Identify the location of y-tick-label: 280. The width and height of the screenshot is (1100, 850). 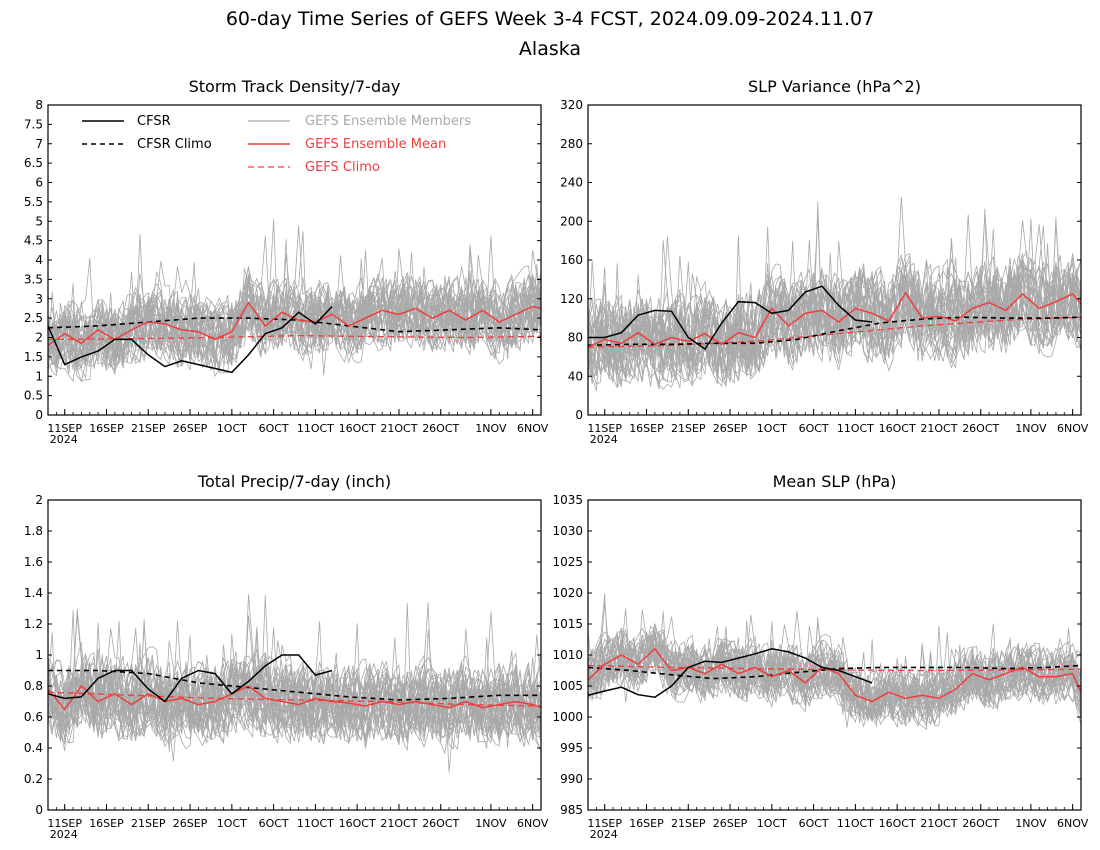
(571, 144).